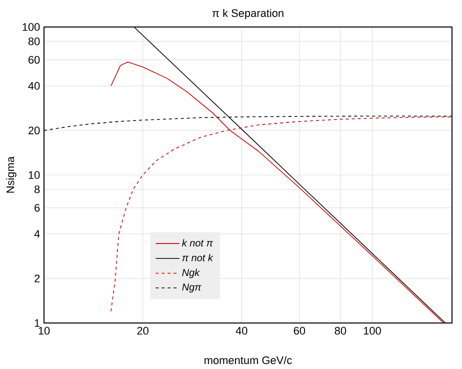 This screenshot has height=369, width=462. What do you see at coordinates (34, 41) in the screenshot?
I see `y-tick-label: 80` at bounding box center [34, 41].